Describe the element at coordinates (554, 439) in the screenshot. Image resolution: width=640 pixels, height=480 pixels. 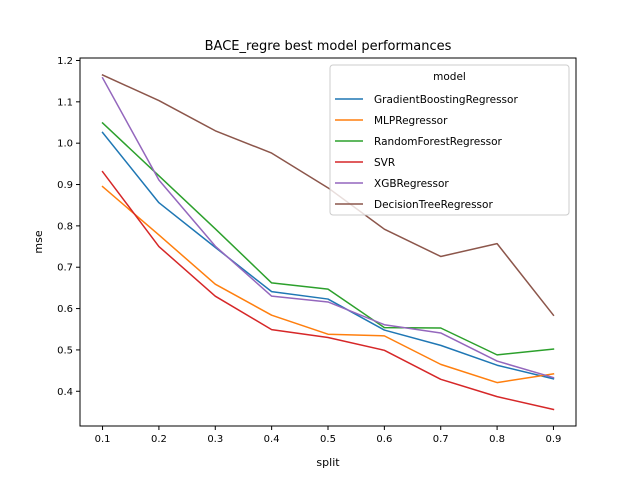
I see `x-tick-label: 0.9` at that location.